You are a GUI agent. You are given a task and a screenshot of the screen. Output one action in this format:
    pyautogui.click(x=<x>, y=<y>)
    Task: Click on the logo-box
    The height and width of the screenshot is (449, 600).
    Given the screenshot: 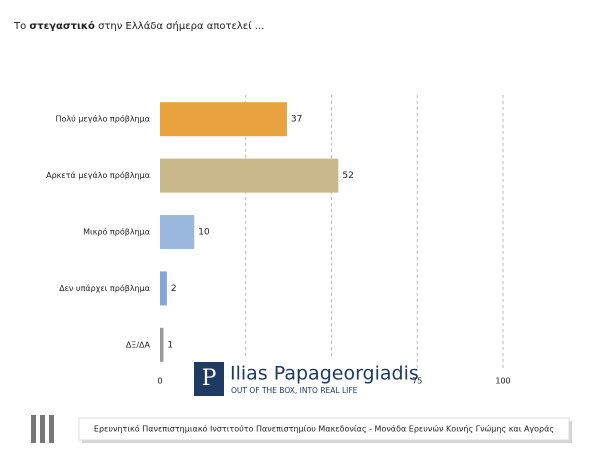 What is the action you would take?
    pyautogui.click(x=301, y=379)
    